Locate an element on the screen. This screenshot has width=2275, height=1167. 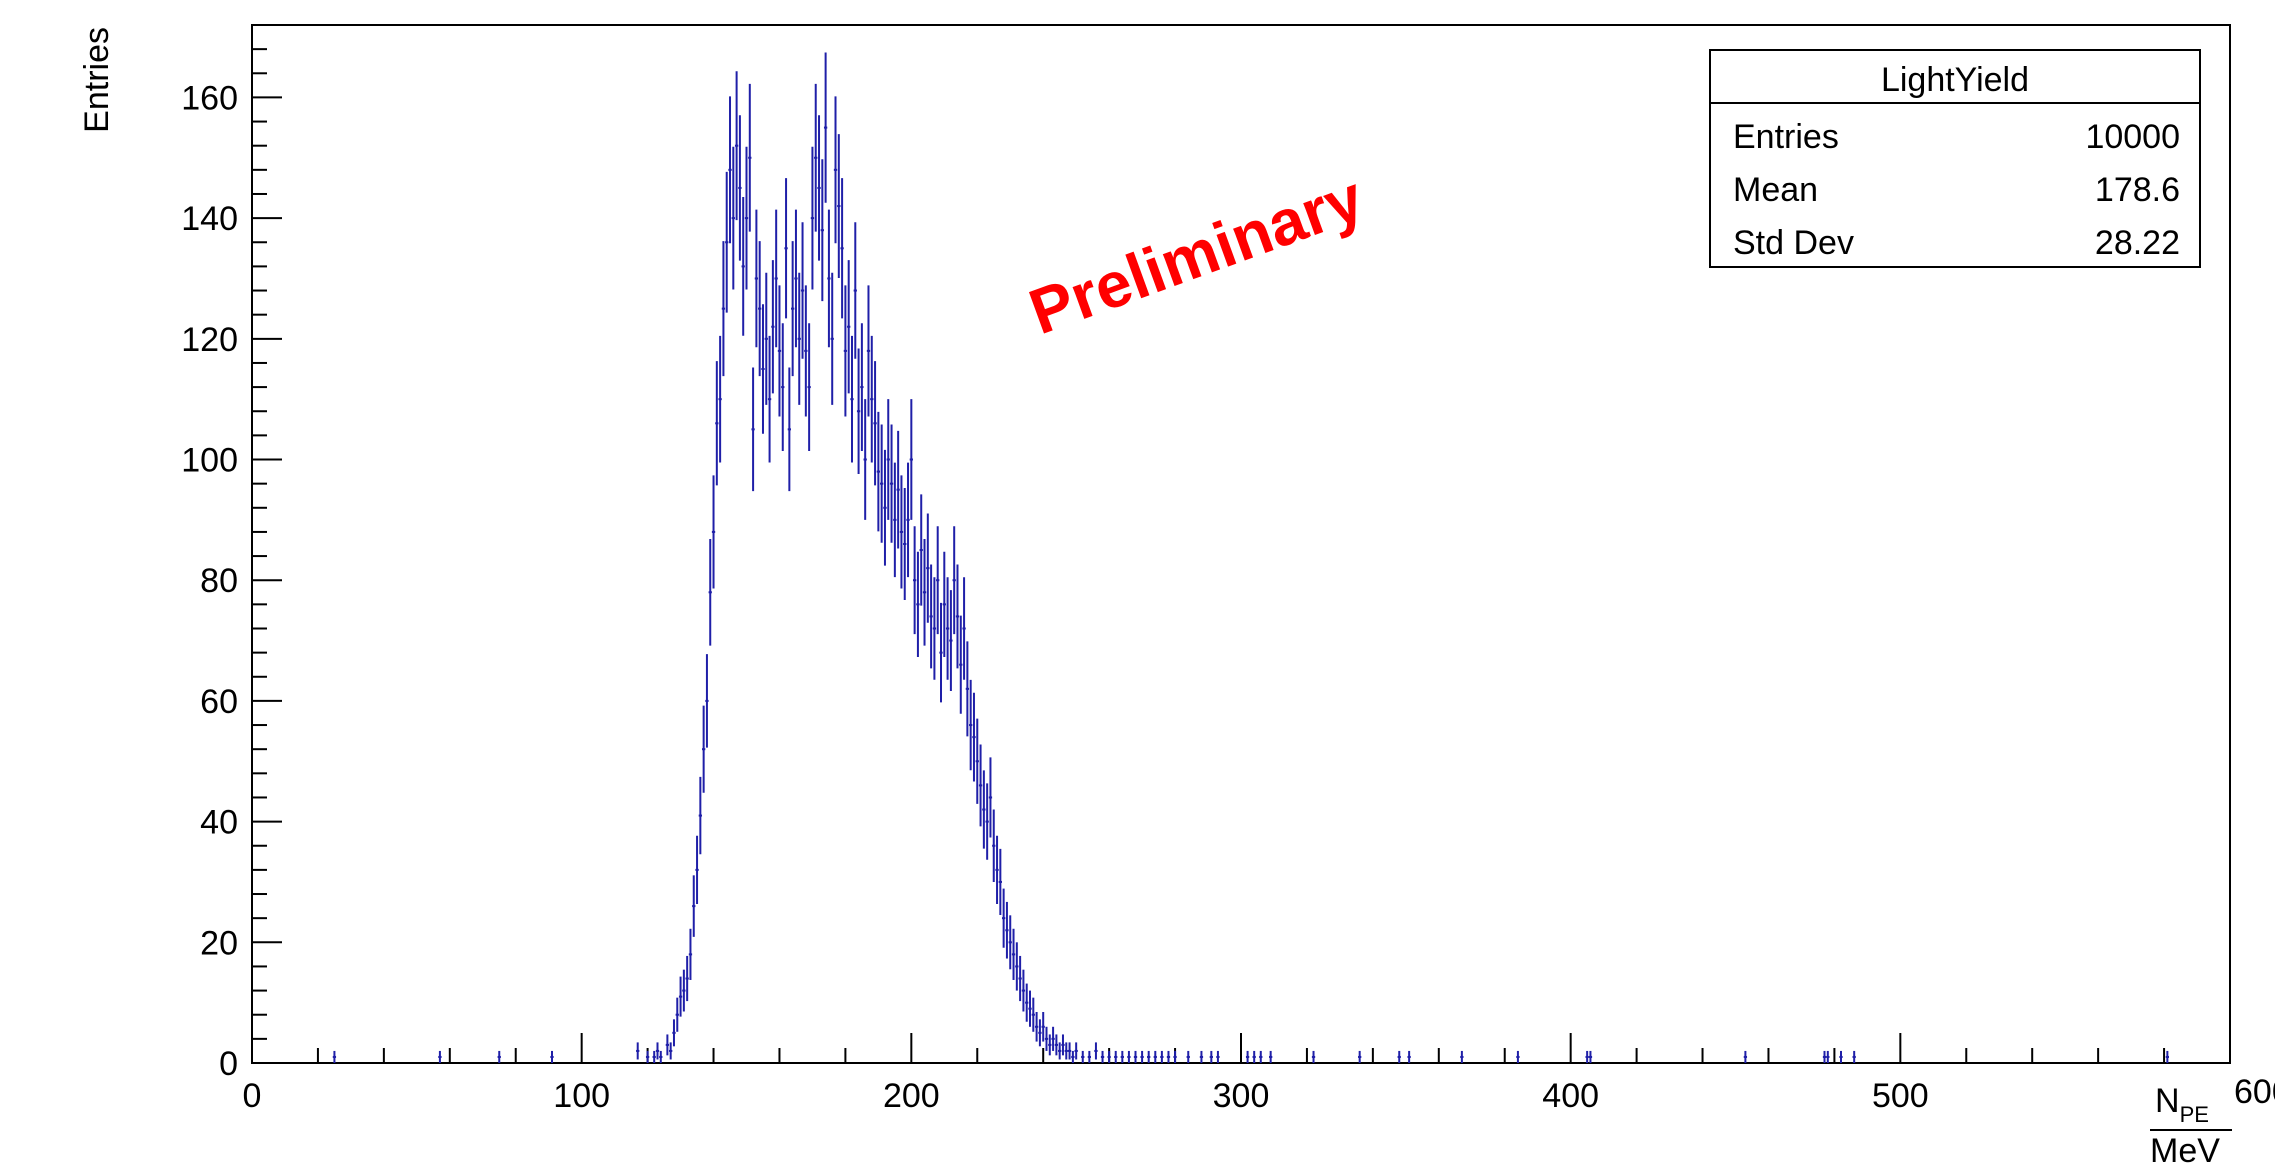
x-axis-label-denominator: MeV is located at coordinates (2185, 1149).